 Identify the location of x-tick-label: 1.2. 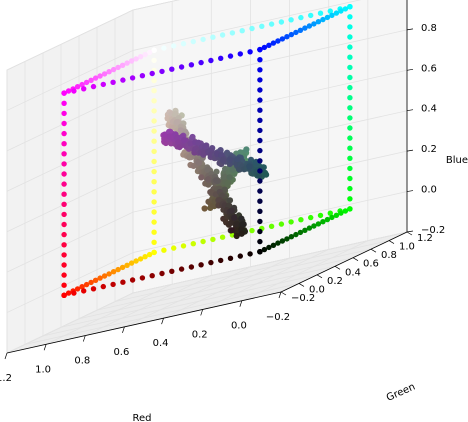
(6, 378).